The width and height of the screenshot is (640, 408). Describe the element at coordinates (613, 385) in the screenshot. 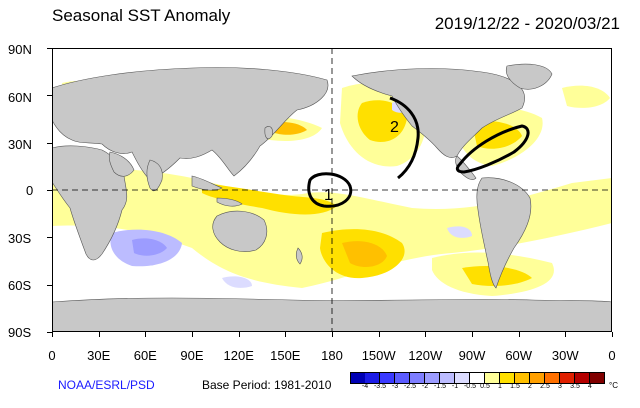

I see `colorbar-unit: °C` at that location.